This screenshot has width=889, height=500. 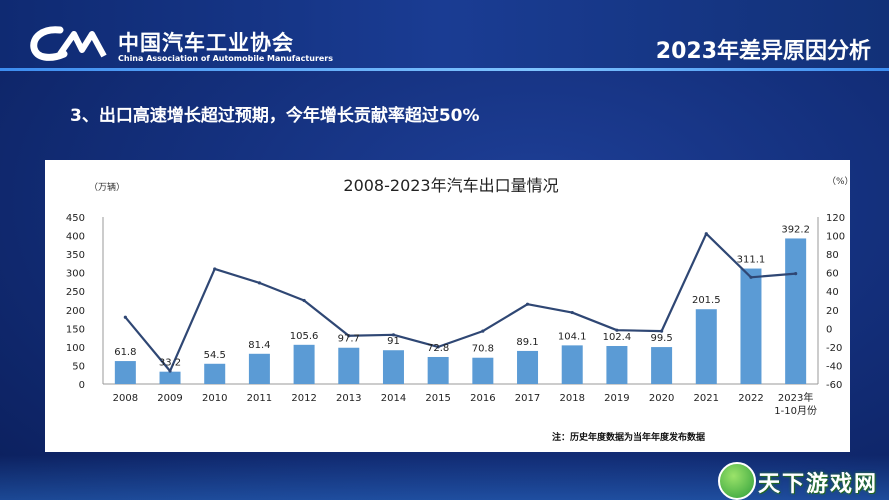 What do you see at coordinates (169, 398) in the screenshot?
I see `x-tick-label: 2009` at bounding box center [169, 398].